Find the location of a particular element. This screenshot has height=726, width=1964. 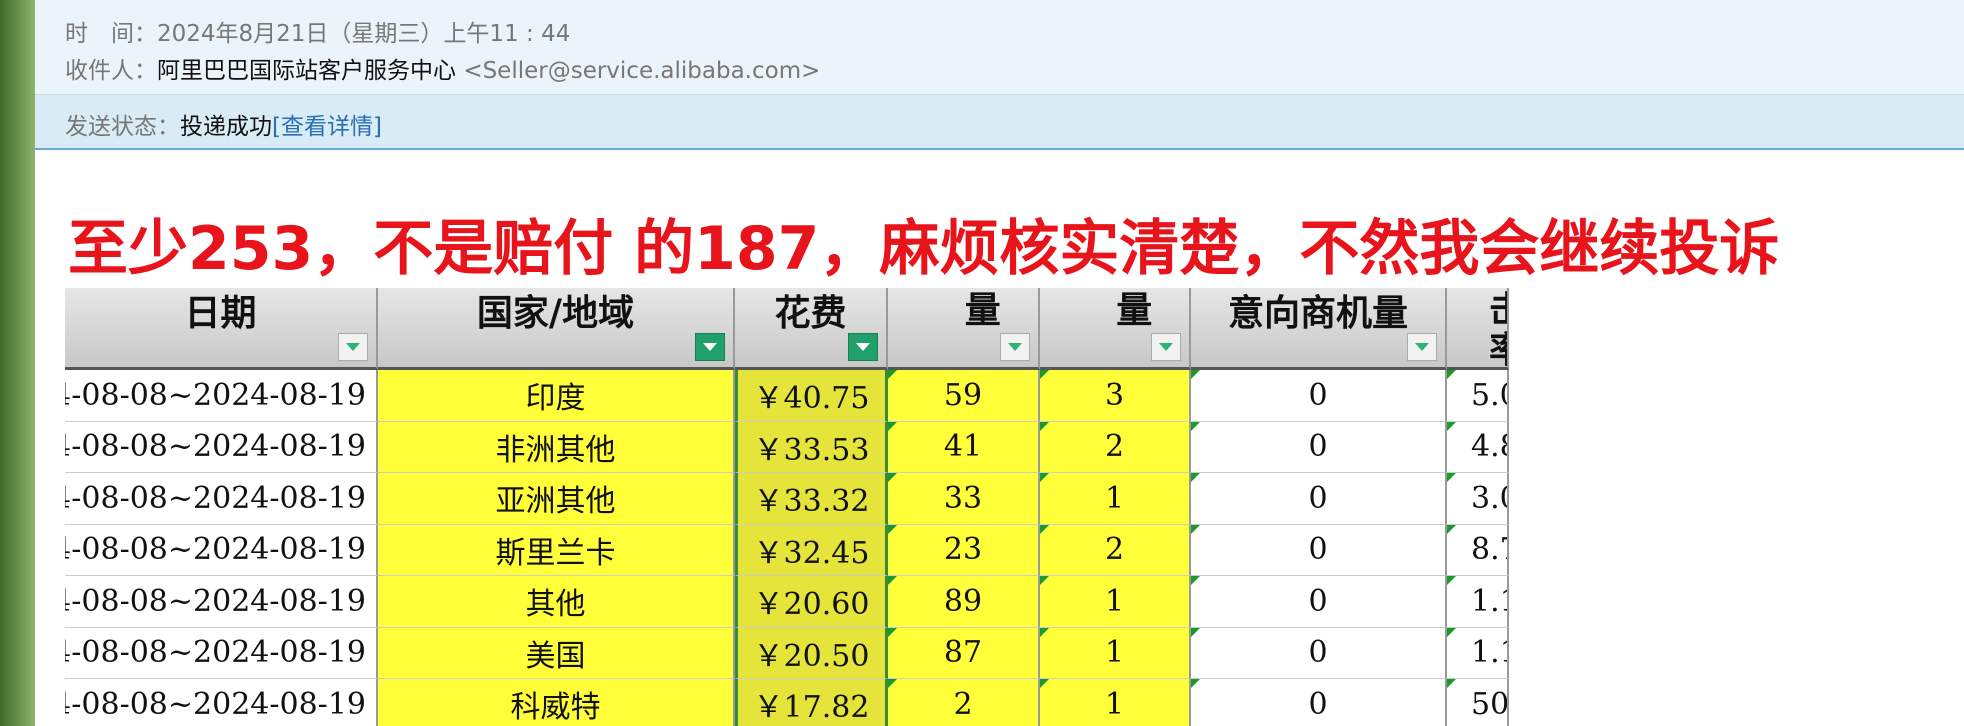

table-cell: 非洲其他 is located at coordinates (556, 447).